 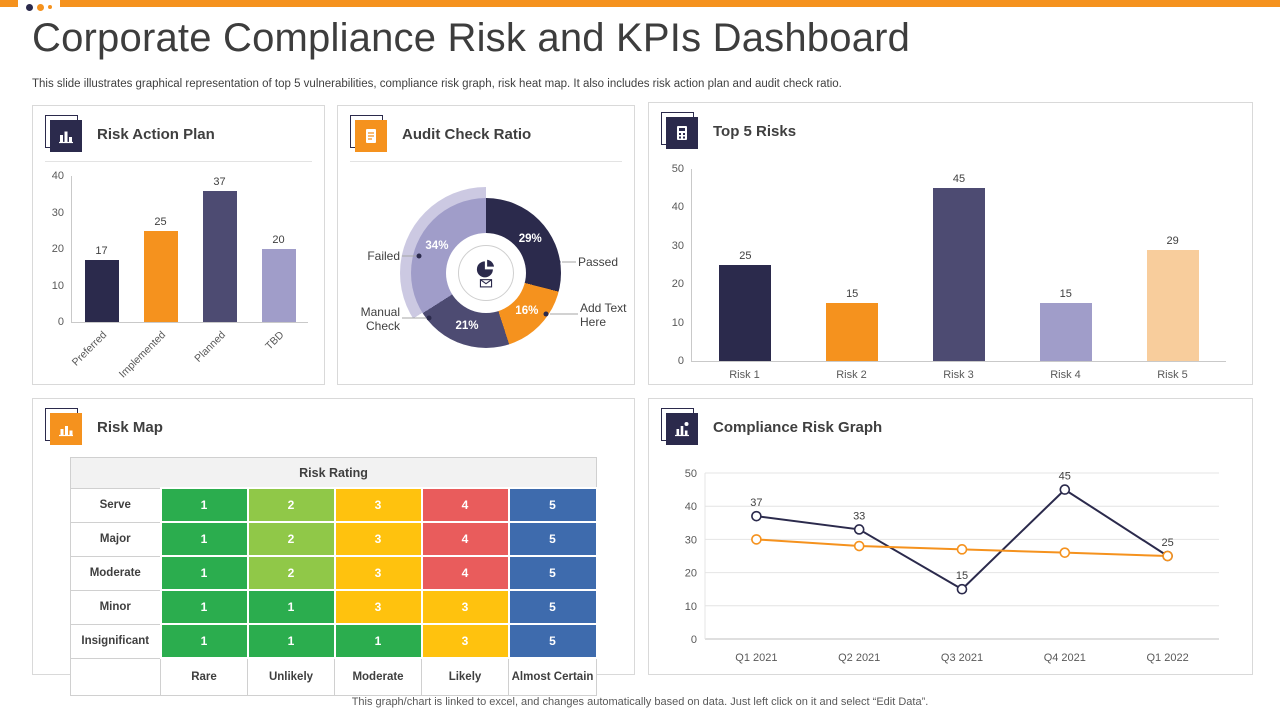 I want to click on panel-header: Risk Map, so click(x=333, y=425).